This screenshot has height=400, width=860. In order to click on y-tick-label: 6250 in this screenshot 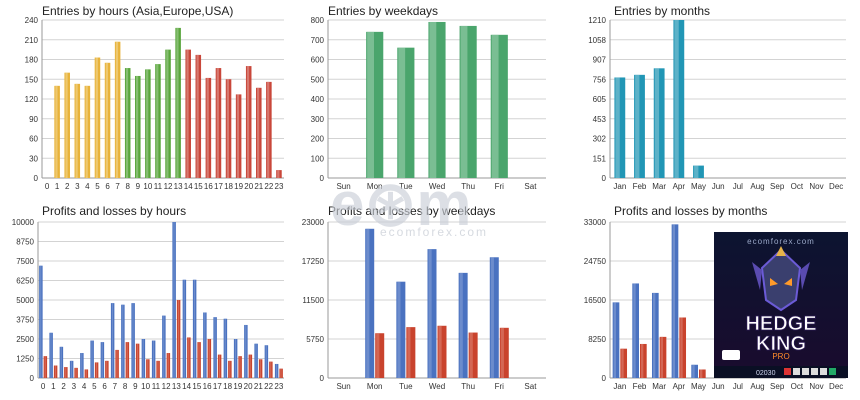, I will do `click(25, 281)`.